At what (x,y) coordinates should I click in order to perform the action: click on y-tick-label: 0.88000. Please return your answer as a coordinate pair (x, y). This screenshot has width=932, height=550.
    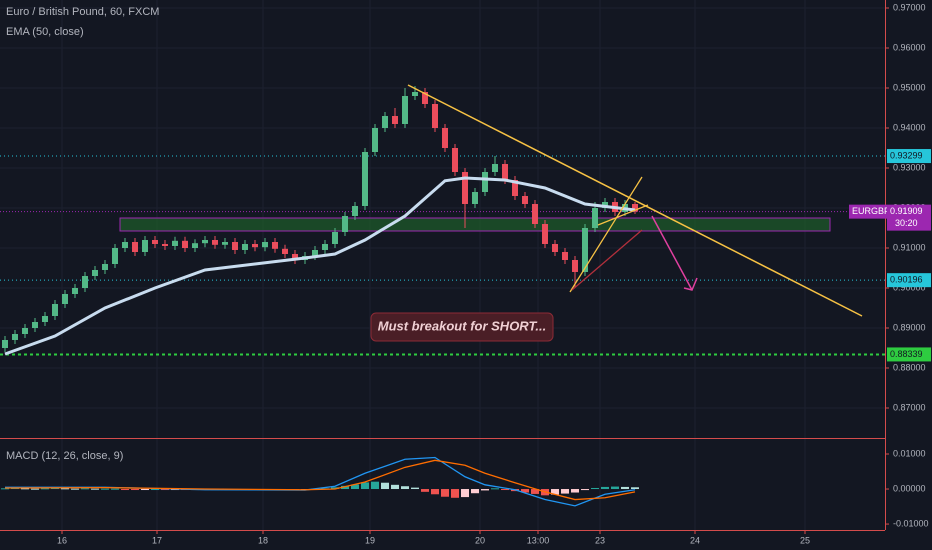
    Looking at the image, I should click on (909, 367).